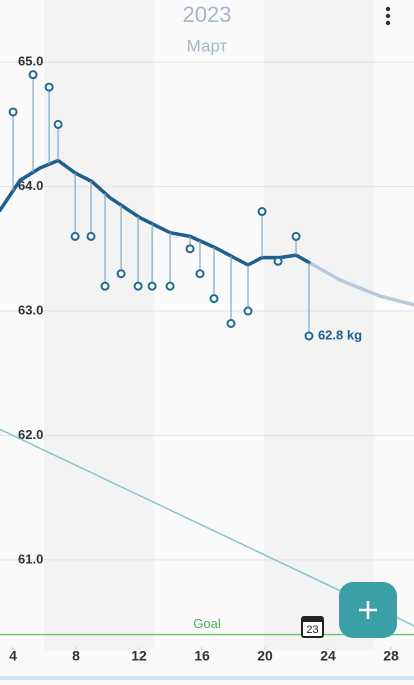 The image size is (414, 685). Describe the element at coordinates (207, 45) in the screenshot. I see `month-title: Март` at that location.